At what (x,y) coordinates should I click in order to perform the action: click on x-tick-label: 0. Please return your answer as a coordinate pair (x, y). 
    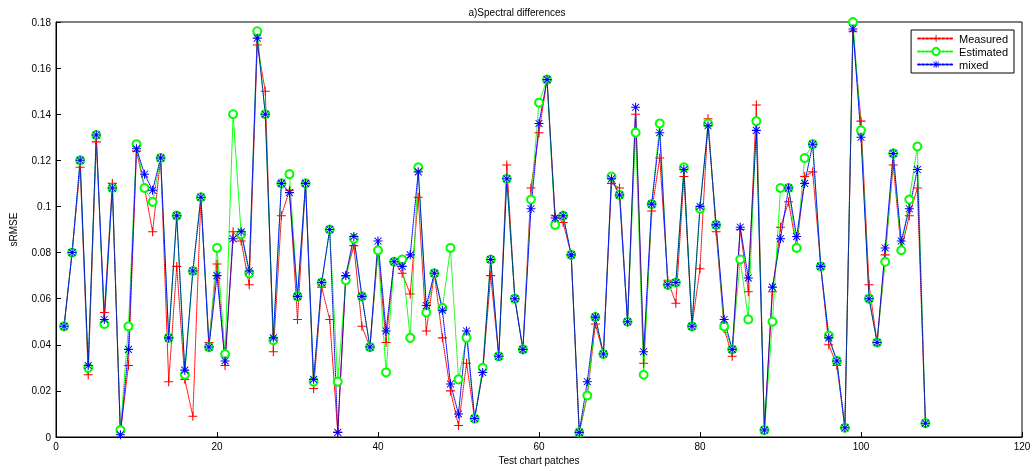
    Looking at the image, I should click on (56, 446).